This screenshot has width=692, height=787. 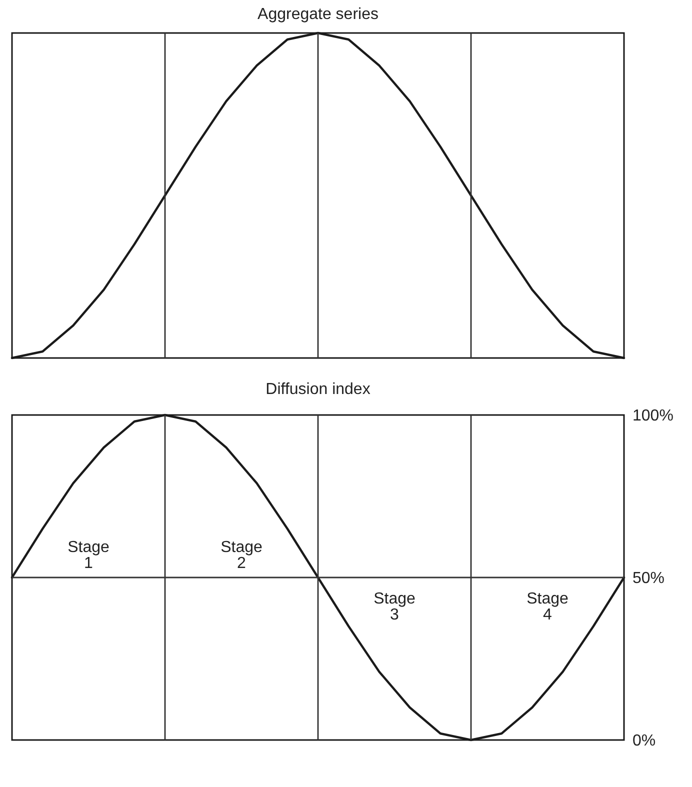 What do you see at coordinates (318, 14) in the screenshot?
I see `chart-title: Aggregate series` at bounding box center [318, 14].